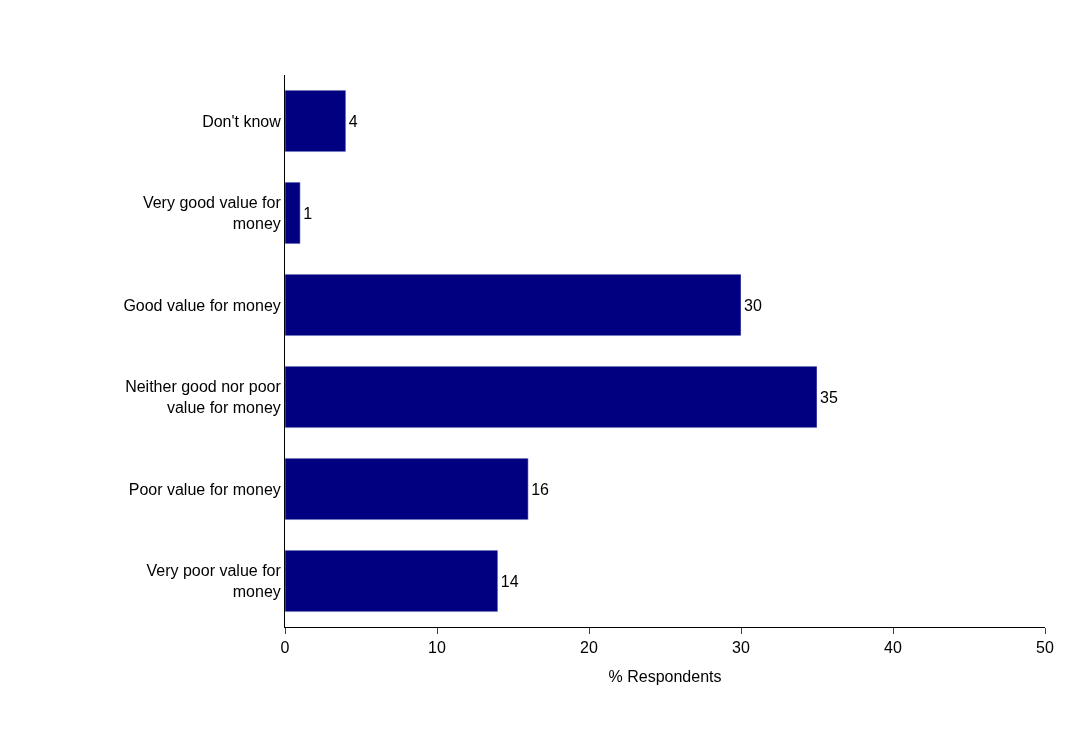 The width and height of the screenshot is (1068, 732). Describe the element at coordinates (741, 648) in the screenshot. I see `x-tick-label: 30` at that location.